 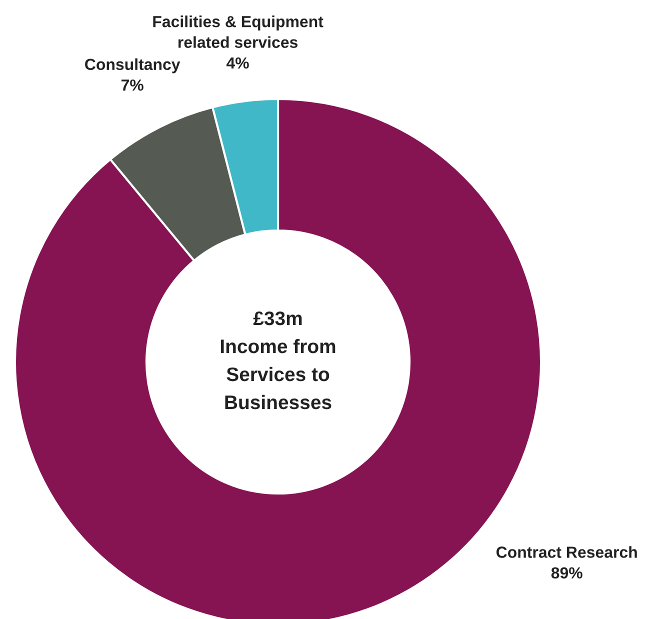 I want to click on slice-label: Contract Research, so click(x=566, y=552).